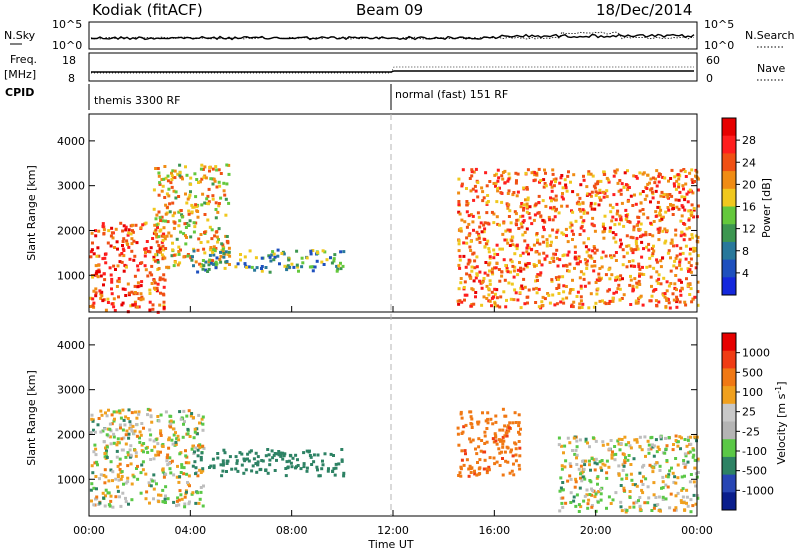  What do you see at coordinates (729, 395) in the screenshot?
I see `colorbar-swatch` at bounding box center [729, 395].